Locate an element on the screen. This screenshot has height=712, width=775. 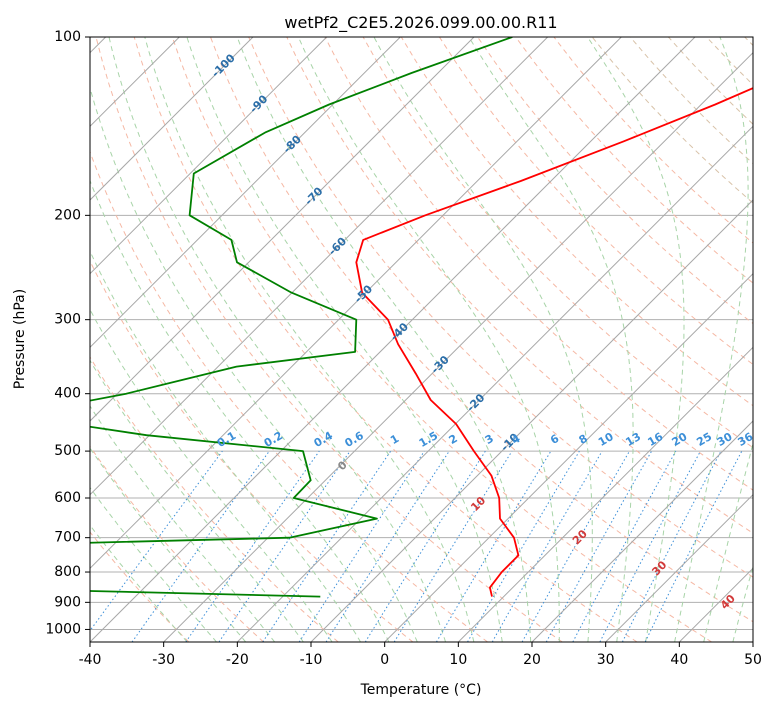
y-tick-label: 900 is located at coordinates (67, 602).